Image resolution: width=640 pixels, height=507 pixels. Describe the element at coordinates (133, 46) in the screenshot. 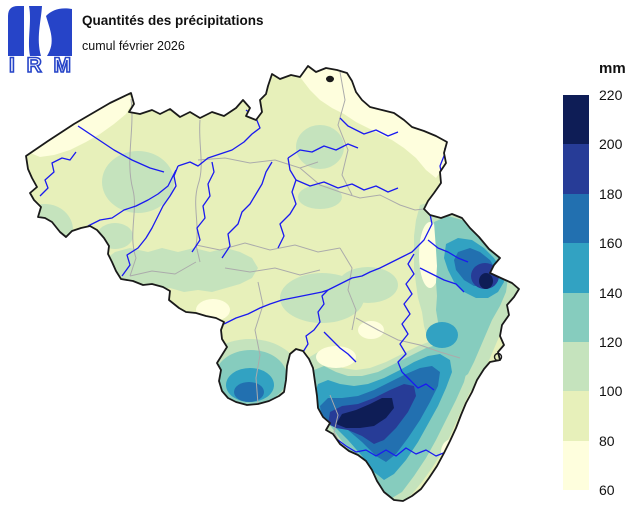

I see `page-subtitle: cumul février 2026` at that location.